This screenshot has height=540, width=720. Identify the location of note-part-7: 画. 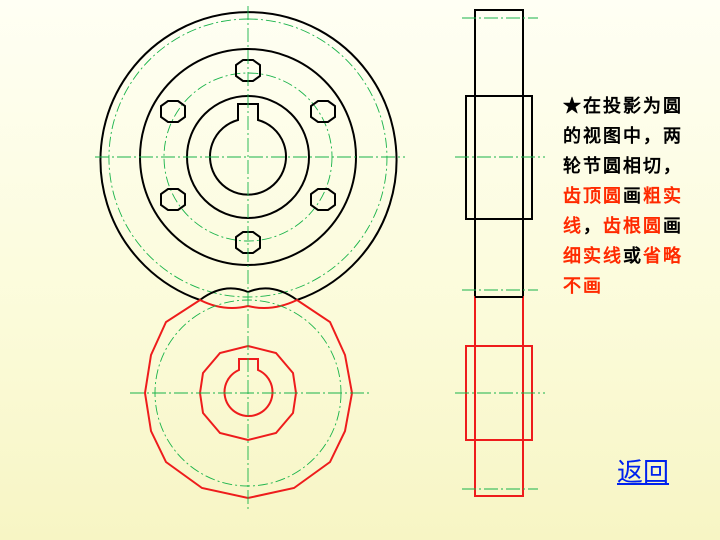
(673, 226).